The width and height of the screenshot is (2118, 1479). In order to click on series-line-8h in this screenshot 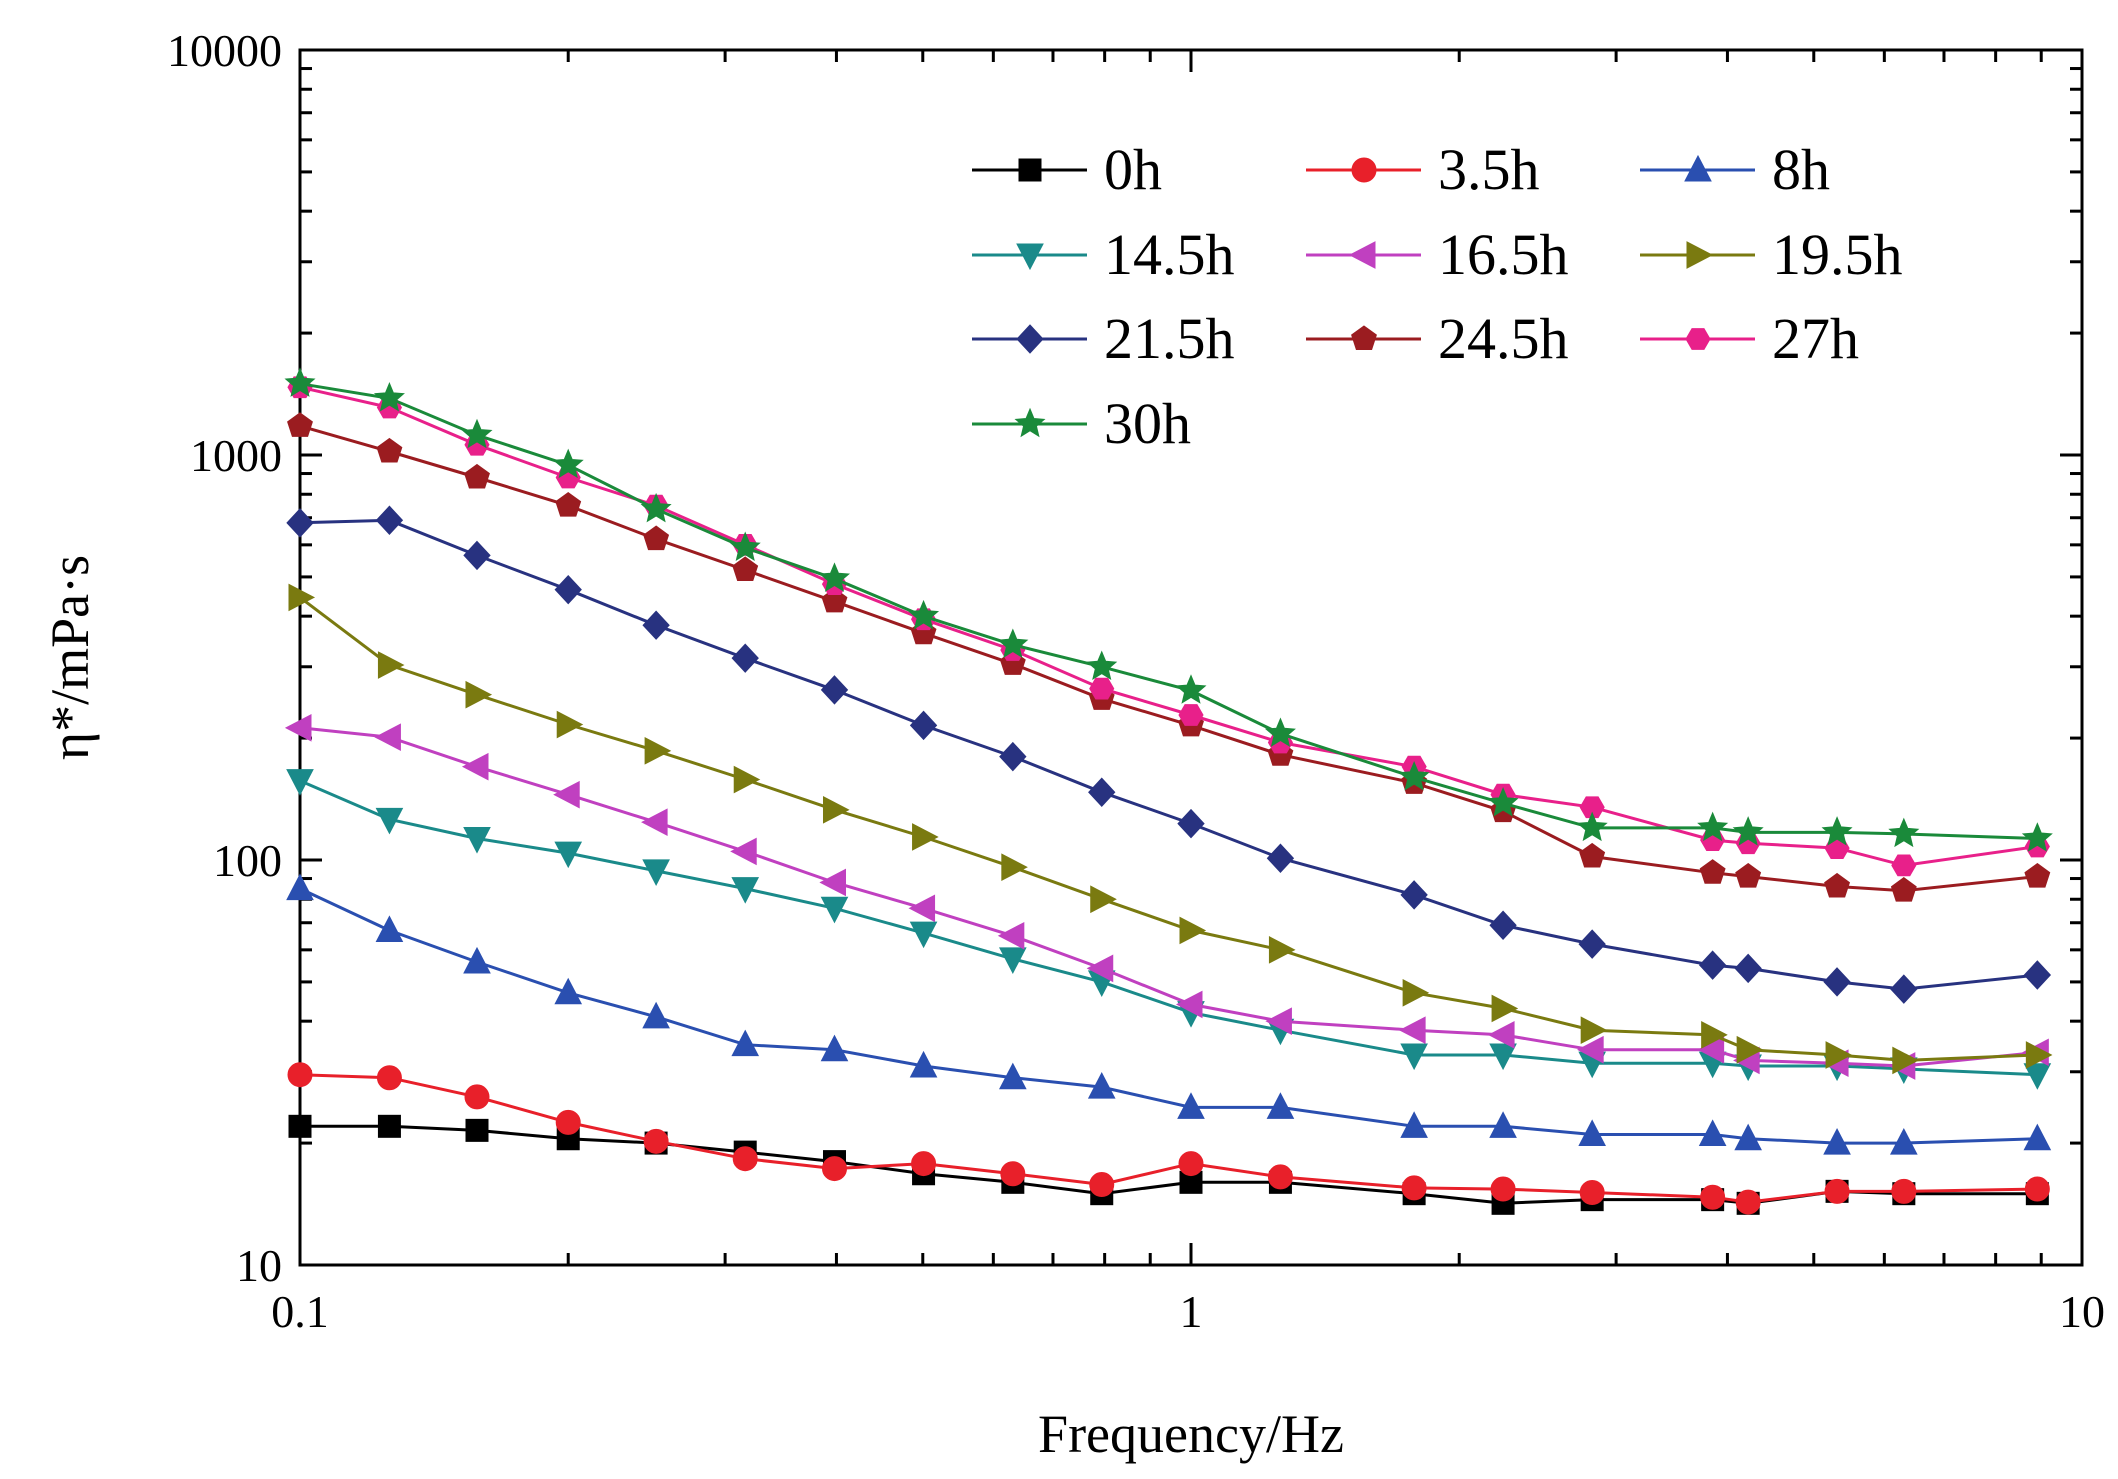, I will do `click(1168, 1016)`.